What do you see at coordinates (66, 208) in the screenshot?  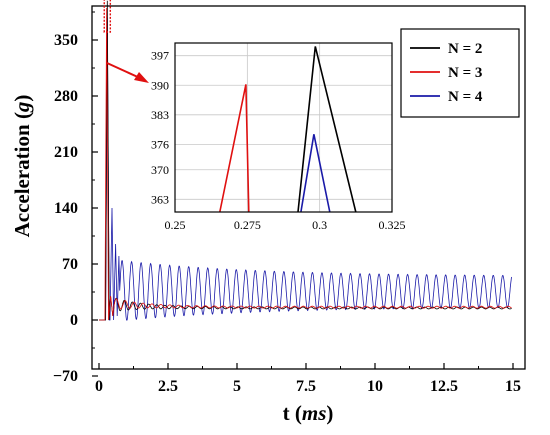 I see `y-tick-label: 140` at bounding box center [66, 208].